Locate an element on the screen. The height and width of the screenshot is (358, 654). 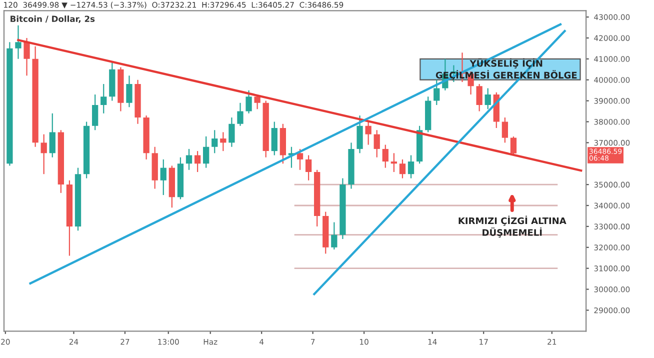
annotation: KIRMIZI ÇİZGİ ALTINA DÜŞMEMELİ is located at coordinates (512, 227).